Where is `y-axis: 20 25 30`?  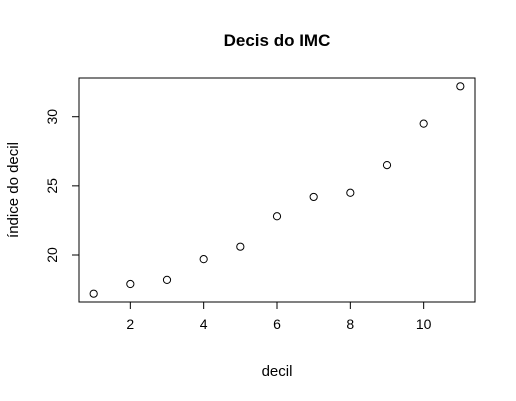 y-axis: 20 25 30 is located at coordinates (62, 186).